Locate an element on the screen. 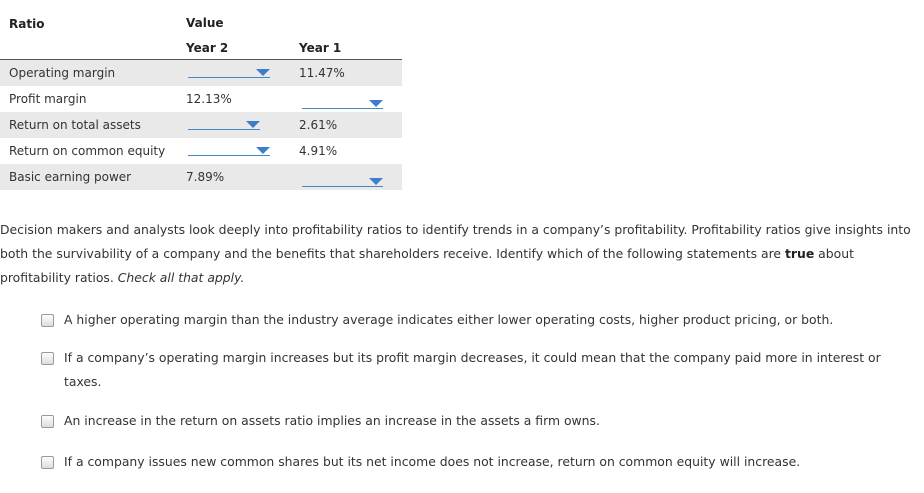 The width and height of the screenshot is (924, 493). table-row-operating-margin: Operating margin 11.47% is located at coordinates (201, 73).